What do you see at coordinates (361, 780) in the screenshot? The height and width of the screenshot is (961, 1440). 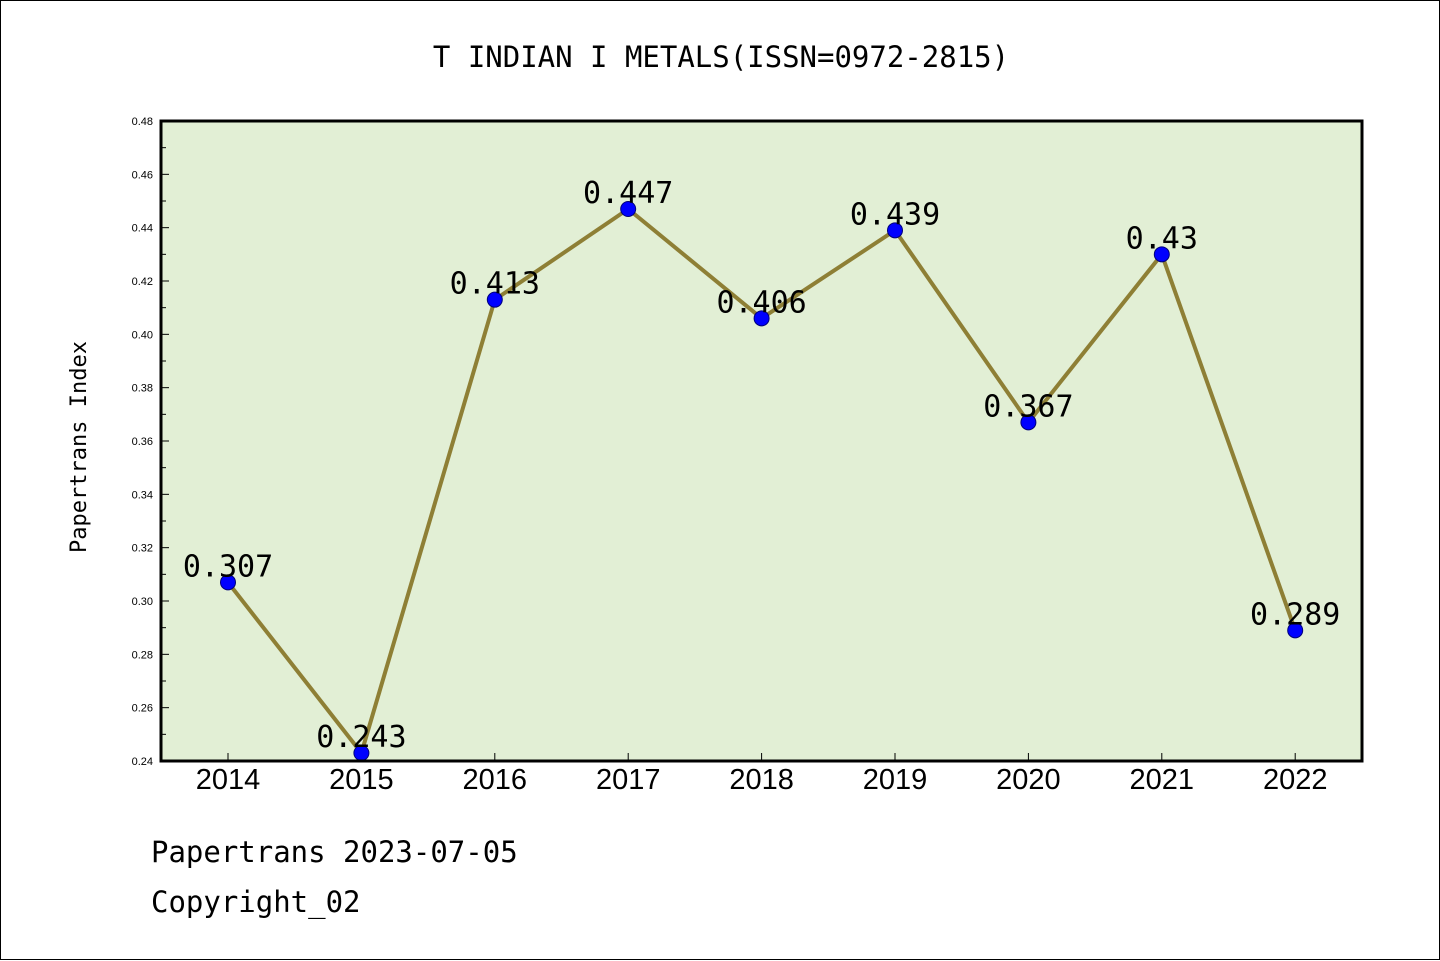 I see `x-tick-label: 2015` at bounding box center [361, 780].